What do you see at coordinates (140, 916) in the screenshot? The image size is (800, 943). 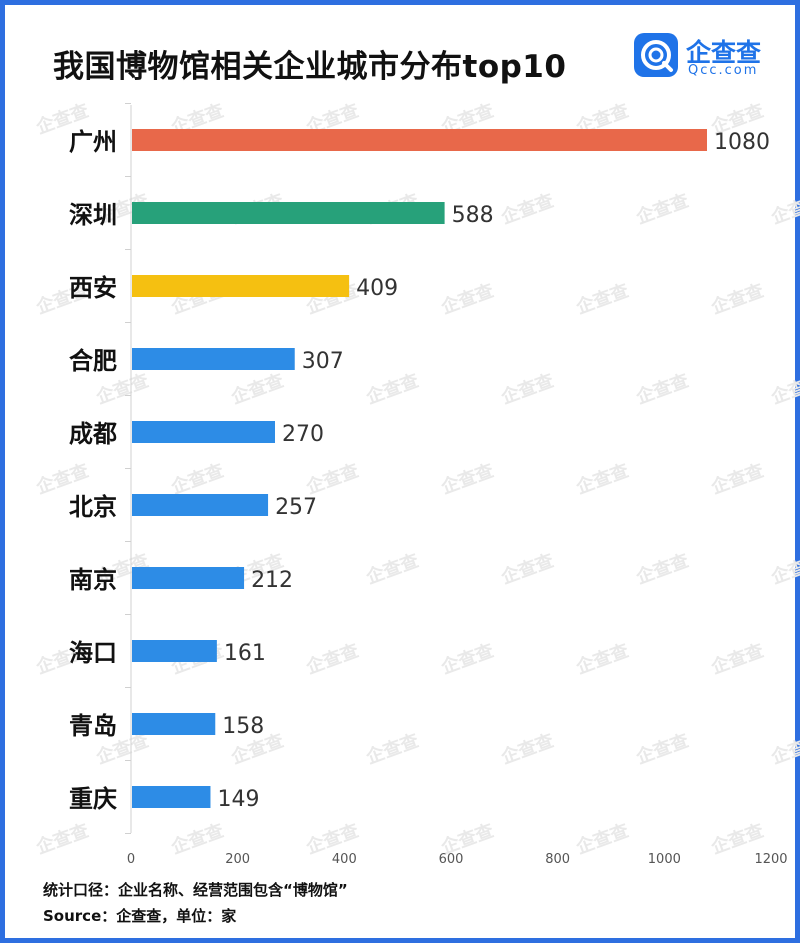 I see `footer-note-source: Source：企查查，单位：家` at bounding box center [140, 916].